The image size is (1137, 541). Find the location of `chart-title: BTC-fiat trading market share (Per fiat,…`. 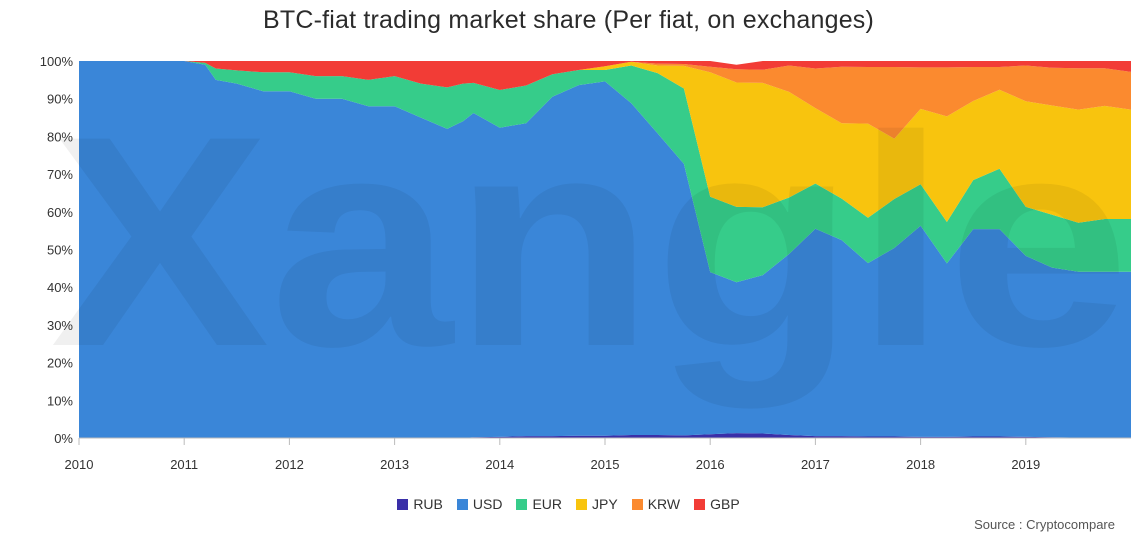

chart-title: BTC-fiat trading market share (Per fiat,… is located at coordinates (568, 20).